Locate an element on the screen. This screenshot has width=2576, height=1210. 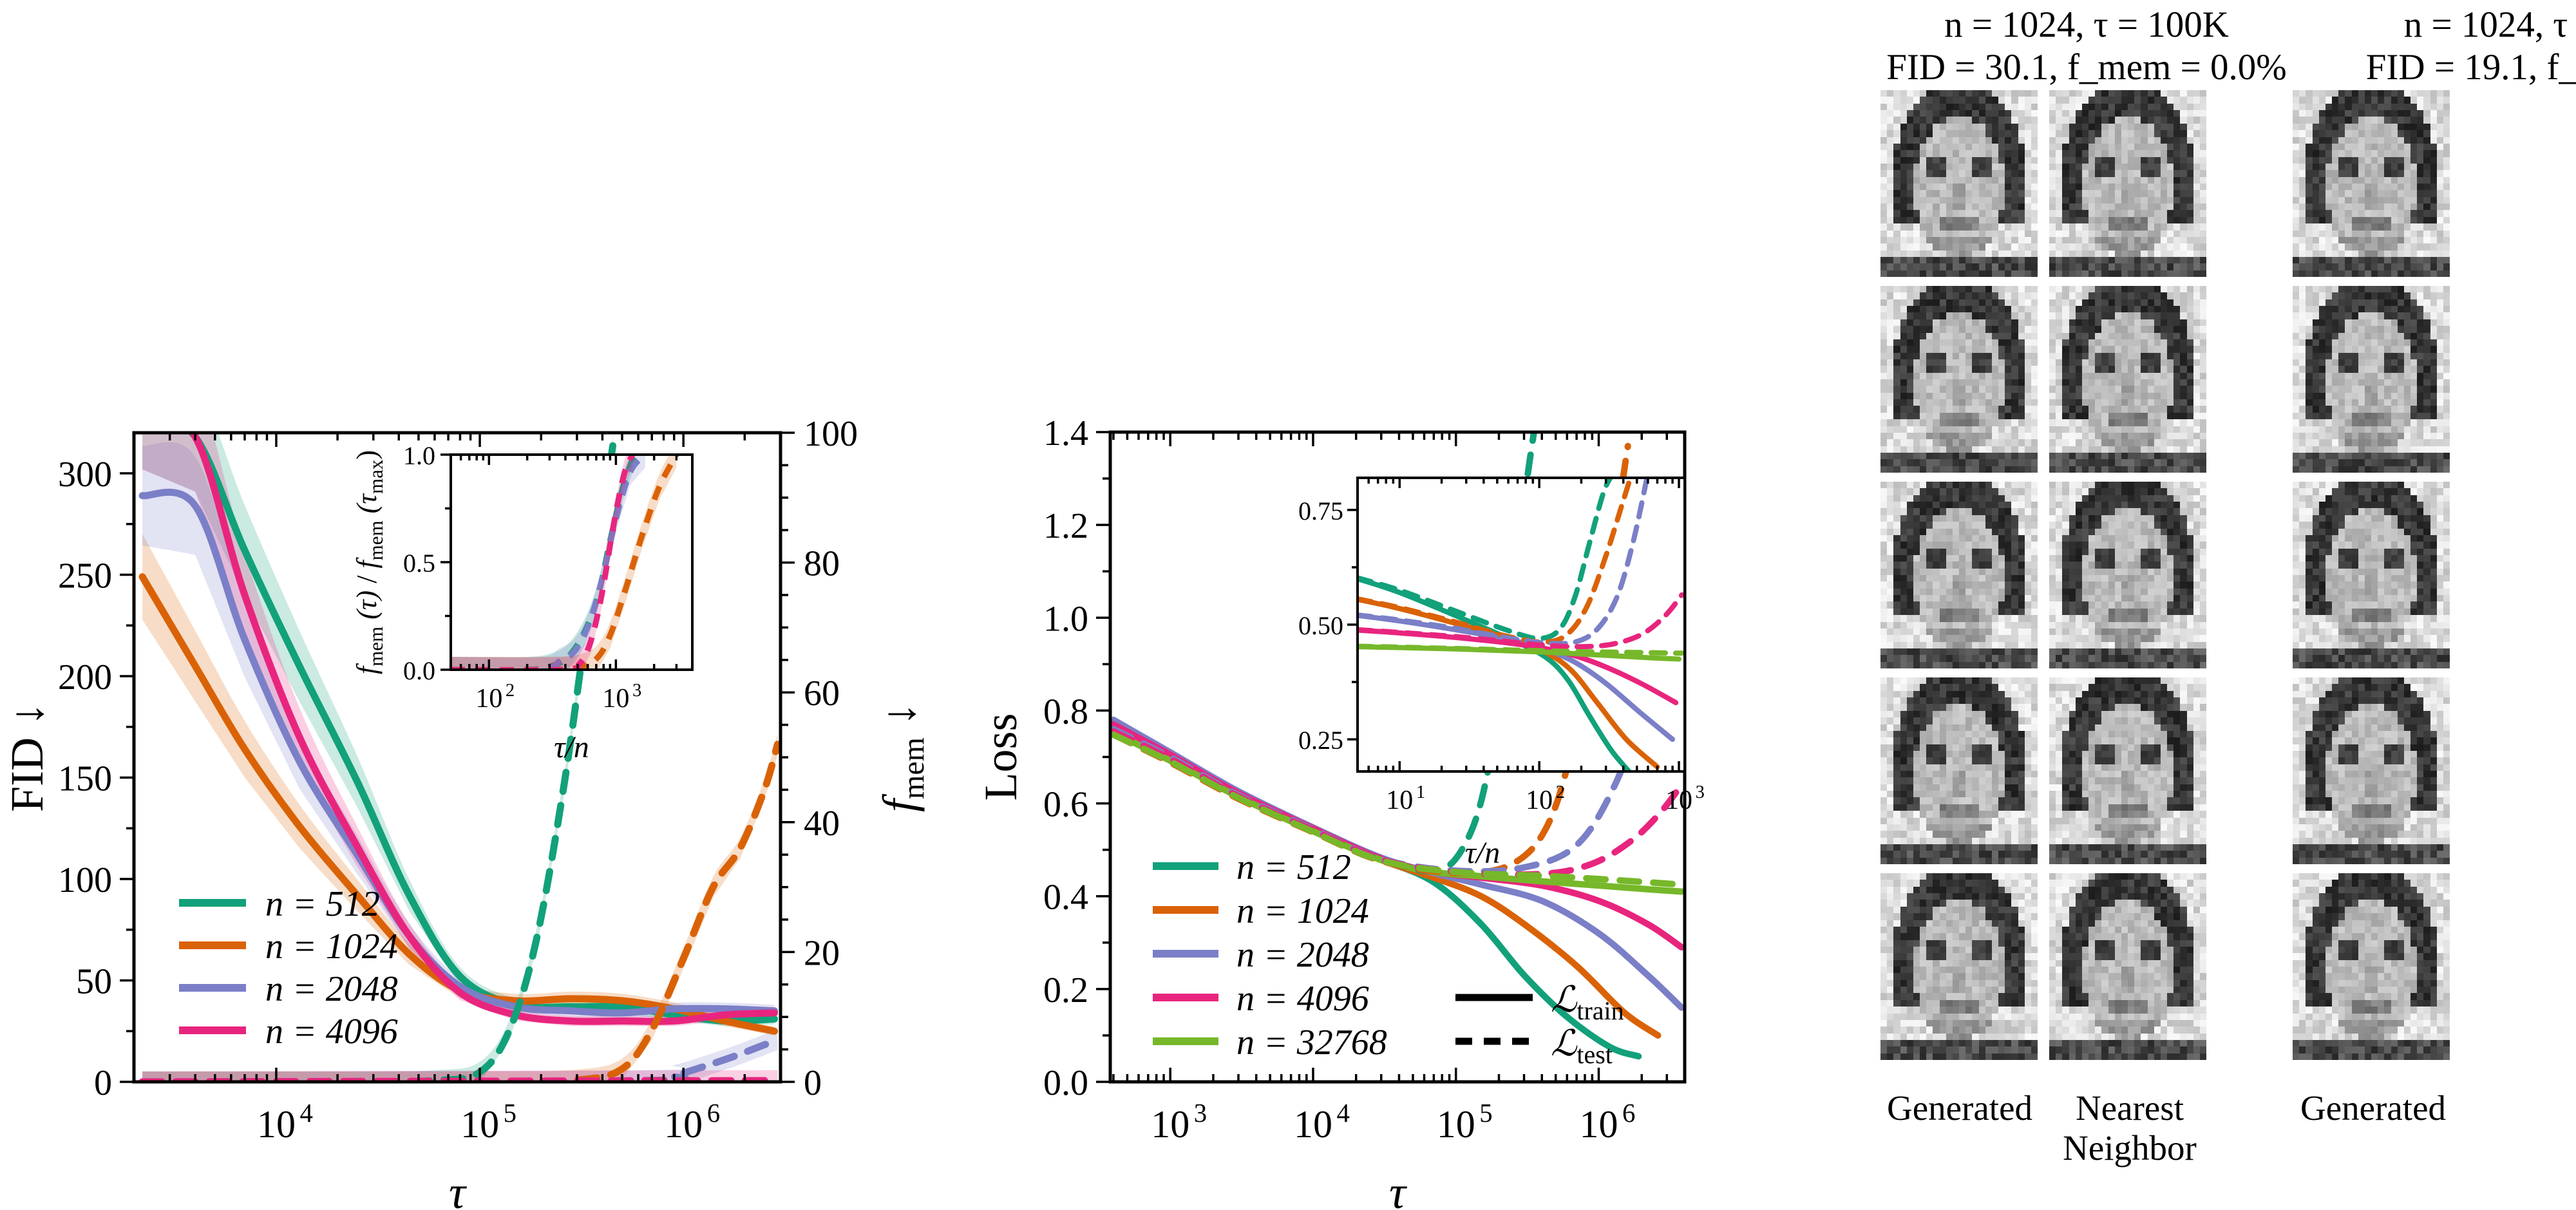
legend-label: n = 32768 is located at coordinates (1311, 1043).